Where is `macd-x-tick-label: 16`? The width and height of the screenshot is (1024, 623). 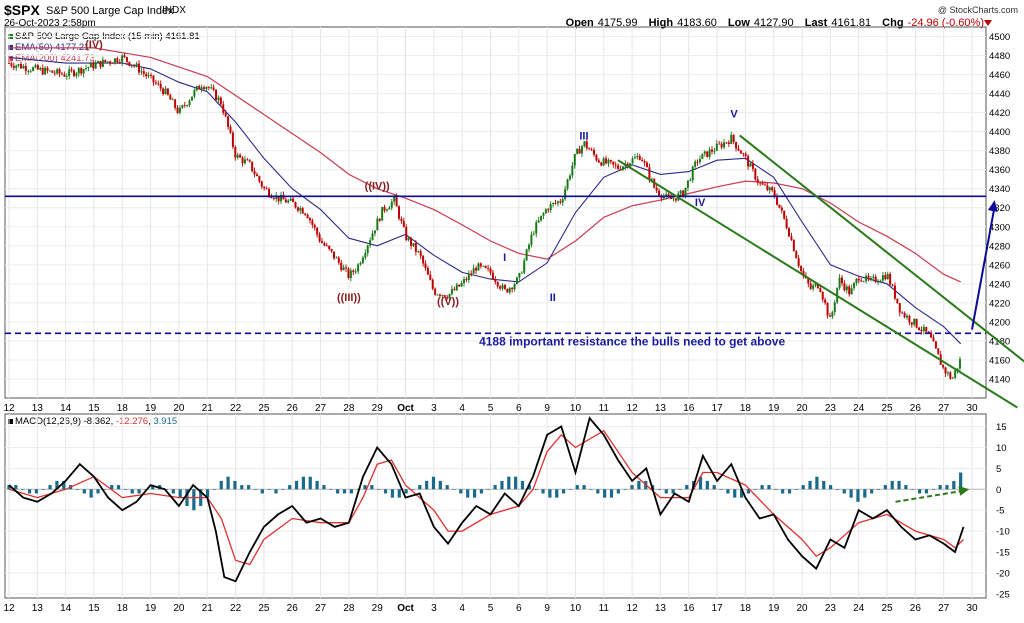 macd-x-tick-label: 16 is located at coordinates (689, 608).